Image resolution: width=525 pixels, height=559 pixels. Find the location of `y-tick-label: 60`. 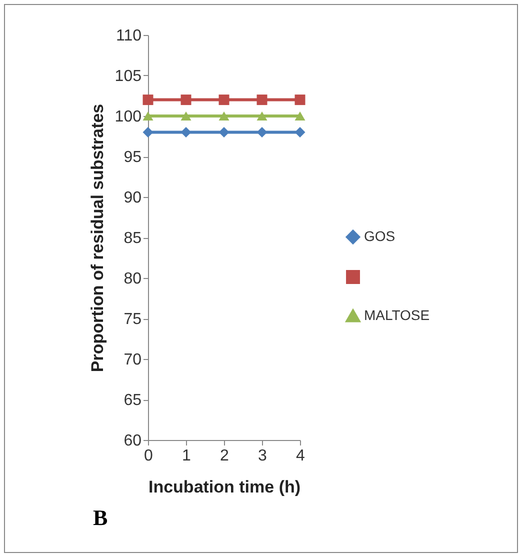

y-tick-label: 60 is located at coordinates (133, 441).